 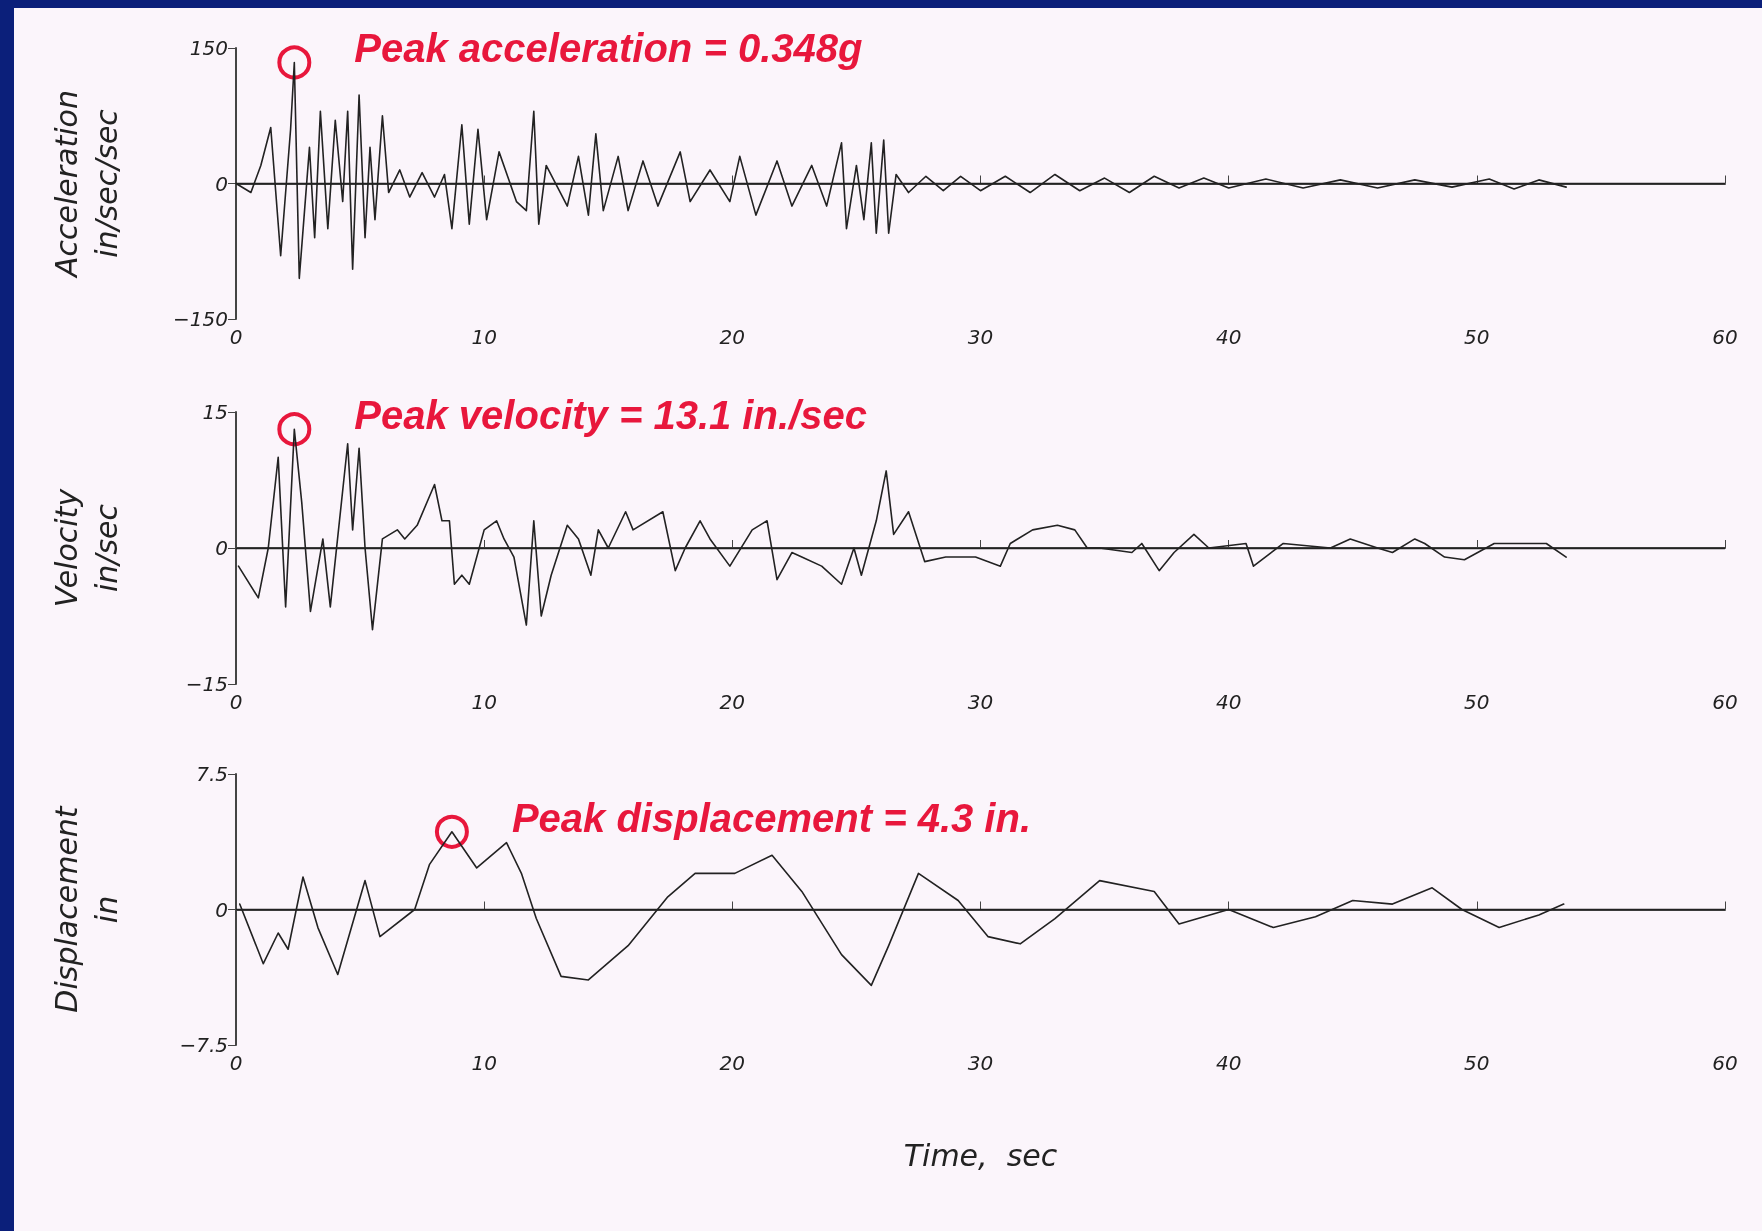 I want to click on y-tick-label: −15, so click(x=206, y=684).